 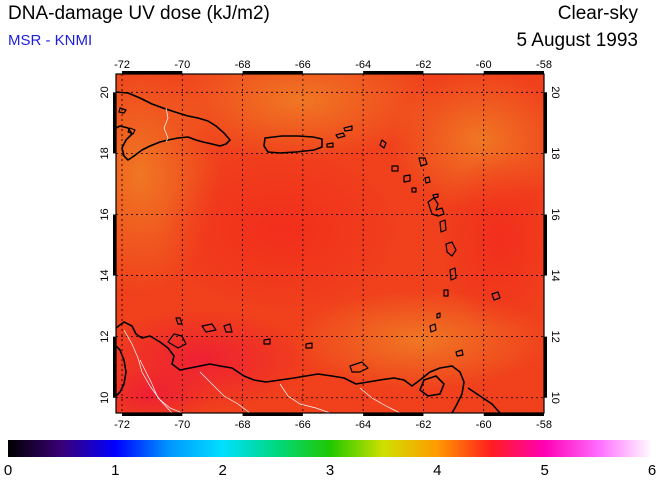 I want to click on colorbar-tick-label: 6, so click(x=652, y=470).